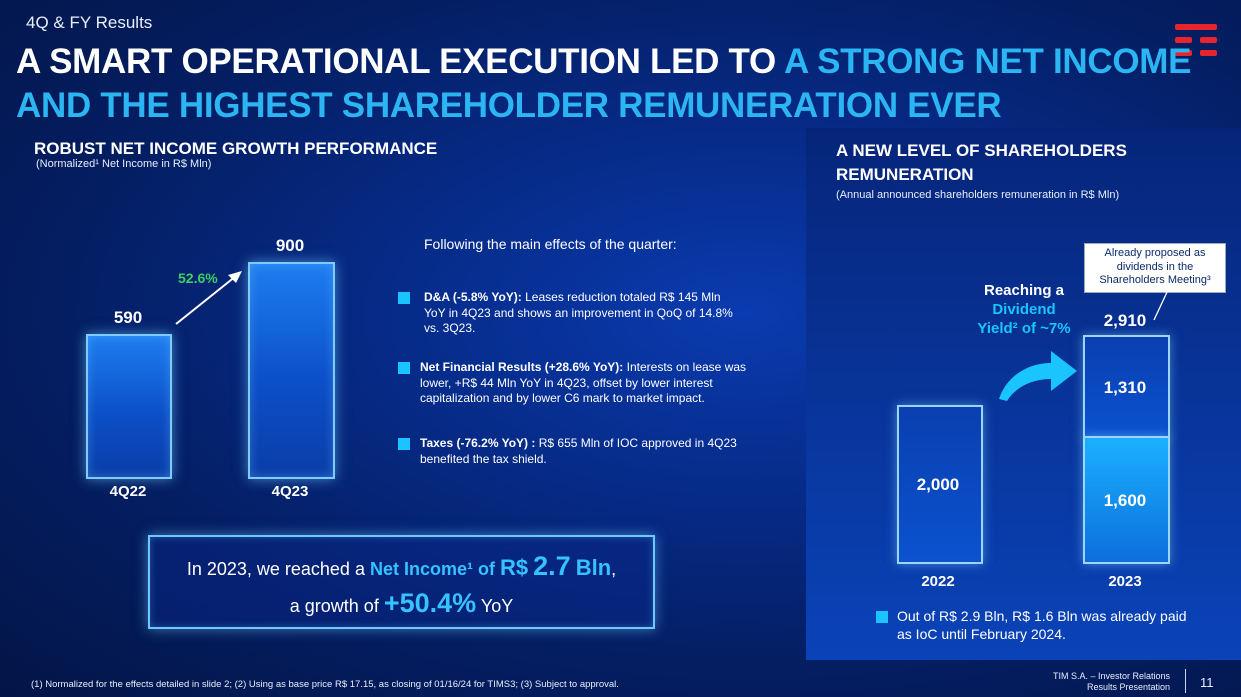  What do you see at coordinates (1111, 676) in the screenshot?
I see `footer-company-line-1: TIM S.A. – Investor Relations` at bounding box center [1111, 676].